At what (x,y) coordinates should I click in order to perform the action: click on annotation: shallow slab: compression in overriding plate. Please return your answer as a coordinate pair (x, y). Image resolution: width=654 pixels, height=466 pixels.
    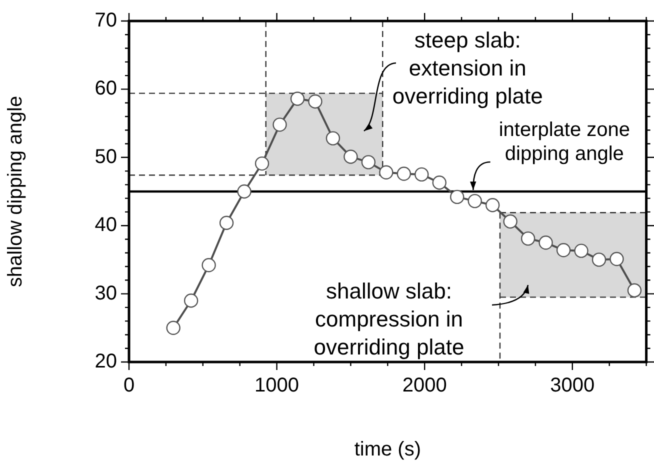
    Looking at the image, I should click on (389, 319).